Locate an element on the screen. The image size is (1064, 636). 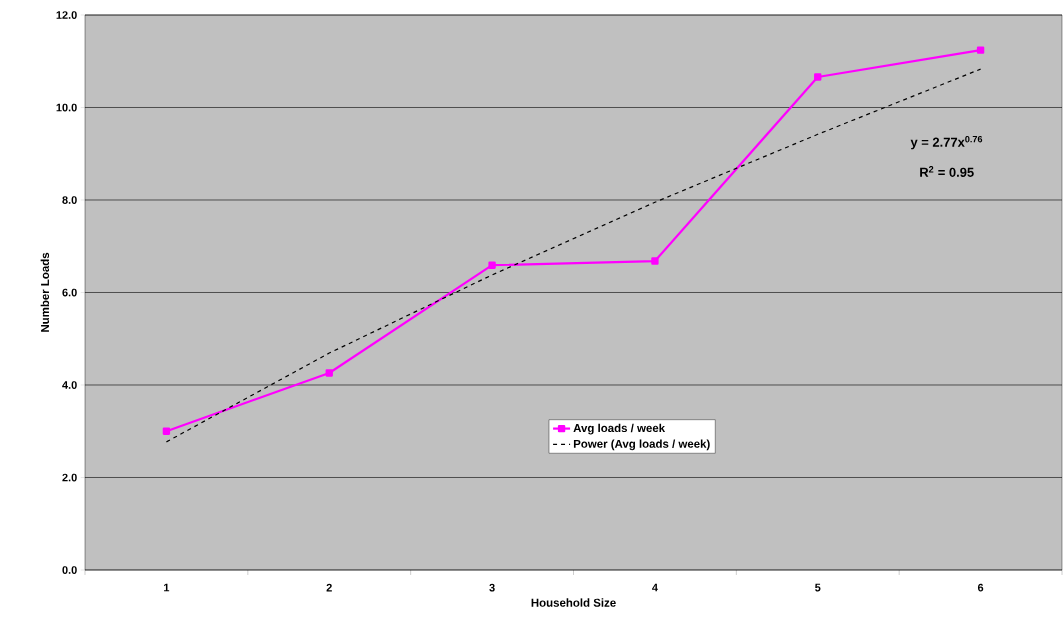
x-axis-title: Household Size is located at coordinates (573, 602).